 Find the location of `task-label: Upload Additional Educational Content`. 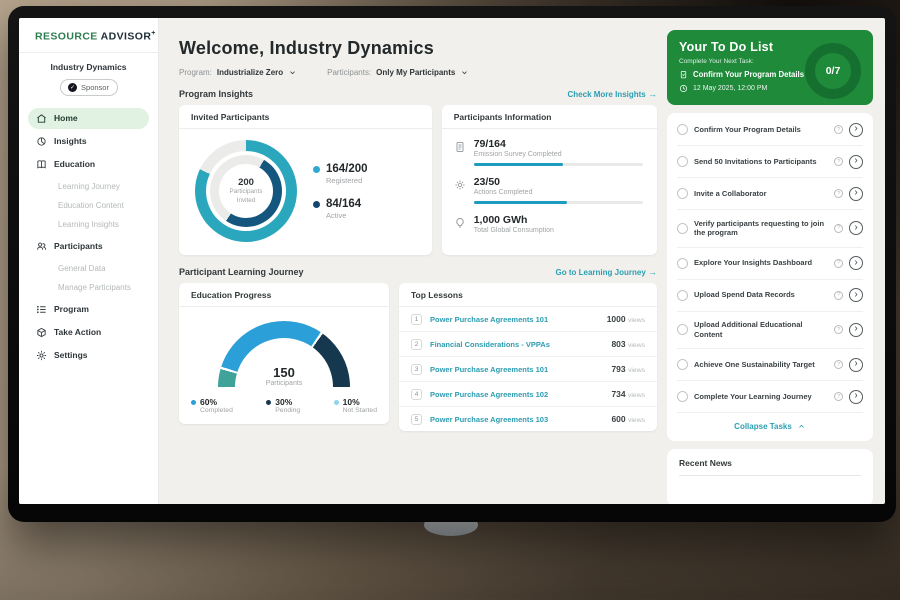

task-label: Upload Additional Educational Content is located at coordinates (748, 329).